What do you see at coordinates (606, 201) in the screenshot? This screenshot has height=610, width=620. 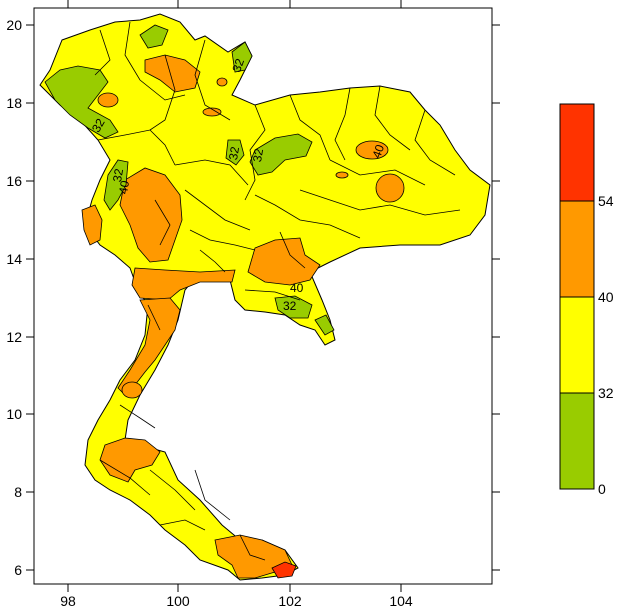 I see `legend-label: 54` at bounding box center [606, 201].